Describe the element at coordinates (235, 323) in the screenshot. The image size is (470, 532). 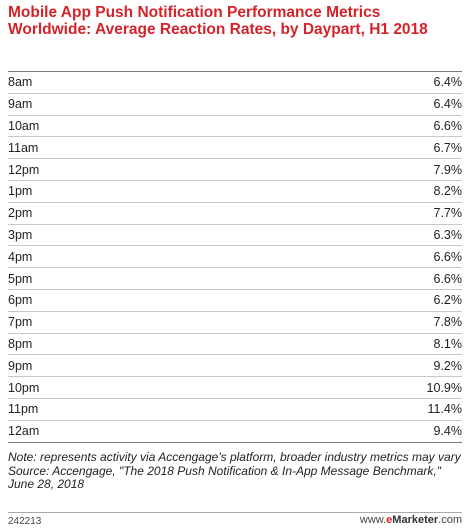
I see `table-row: 7pm 7.8%` at that location.